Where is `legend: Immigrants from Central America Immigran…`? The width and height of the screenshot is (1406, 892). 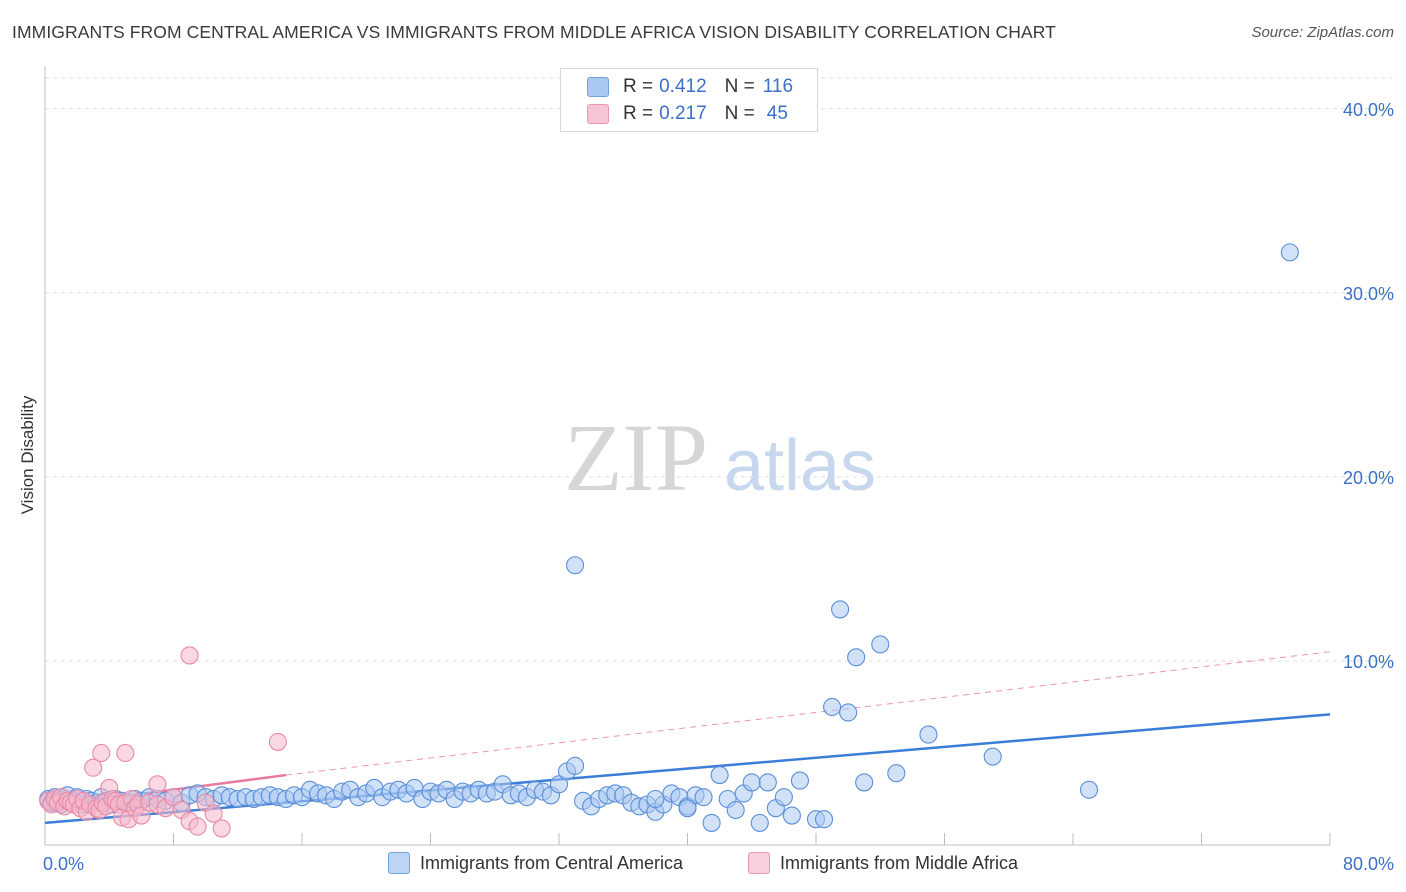 legend: Immigrants from Central America Immigran… is located at coordinates (703, 865).